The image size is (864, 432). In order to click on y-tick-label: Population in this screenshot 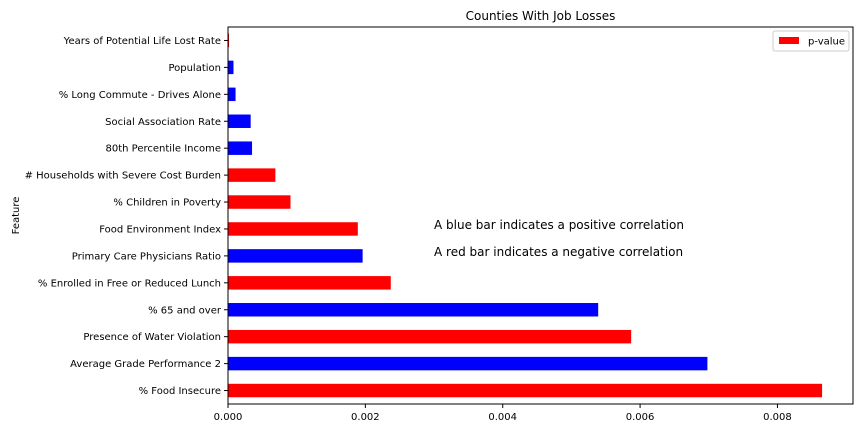, I will do `click(194, 68)`.